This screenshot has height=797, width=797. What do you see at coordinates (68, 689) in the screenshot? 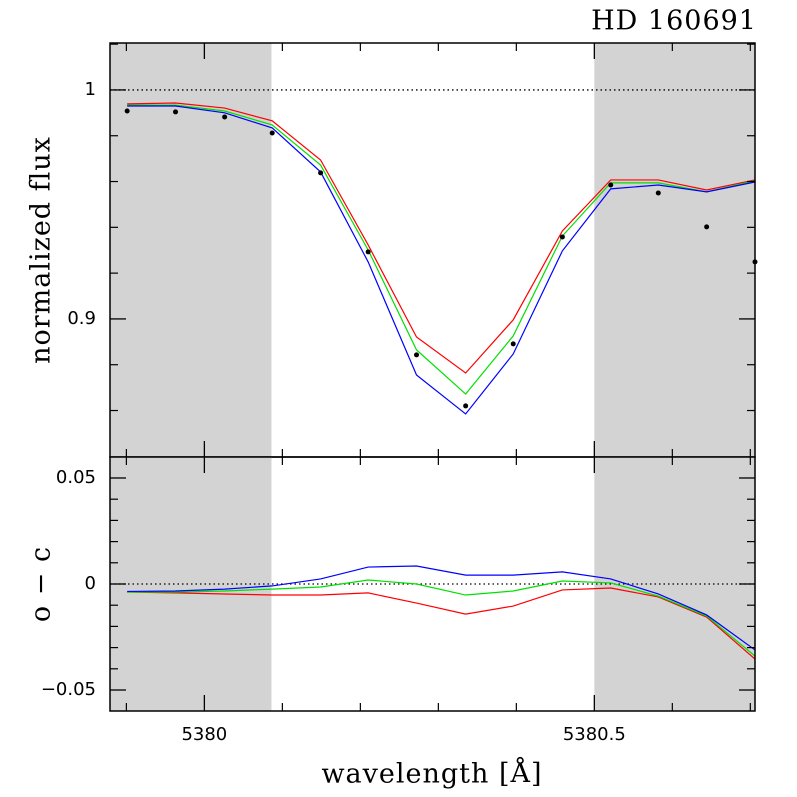
I see `y-tick-label: −0.05` at bounding box center [68, 689].